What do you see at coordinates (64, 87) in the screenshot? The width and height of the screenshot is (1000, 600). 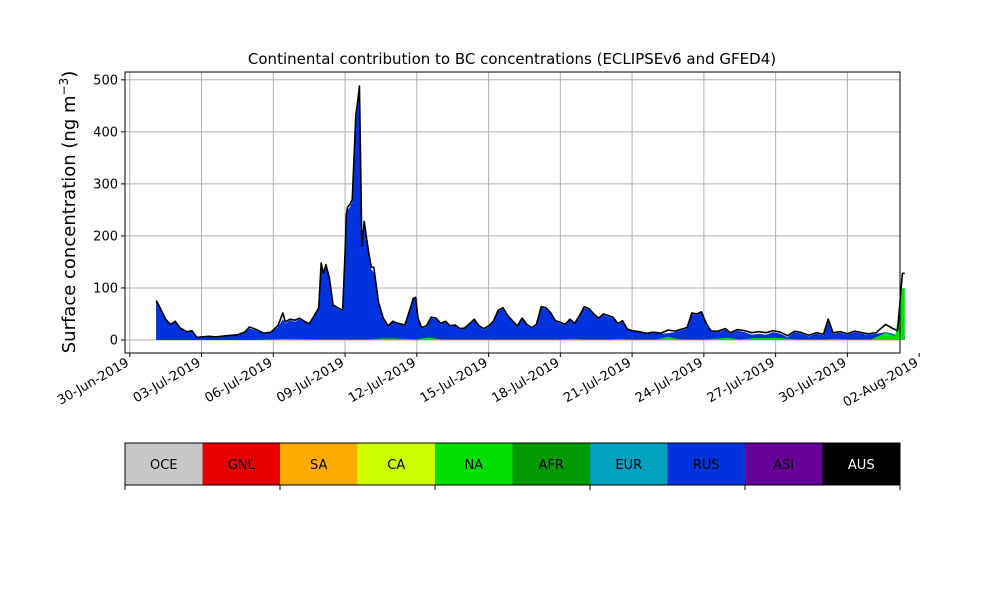 I see `y-axis-label-exponent: −3` at bounding box center [64, 87].